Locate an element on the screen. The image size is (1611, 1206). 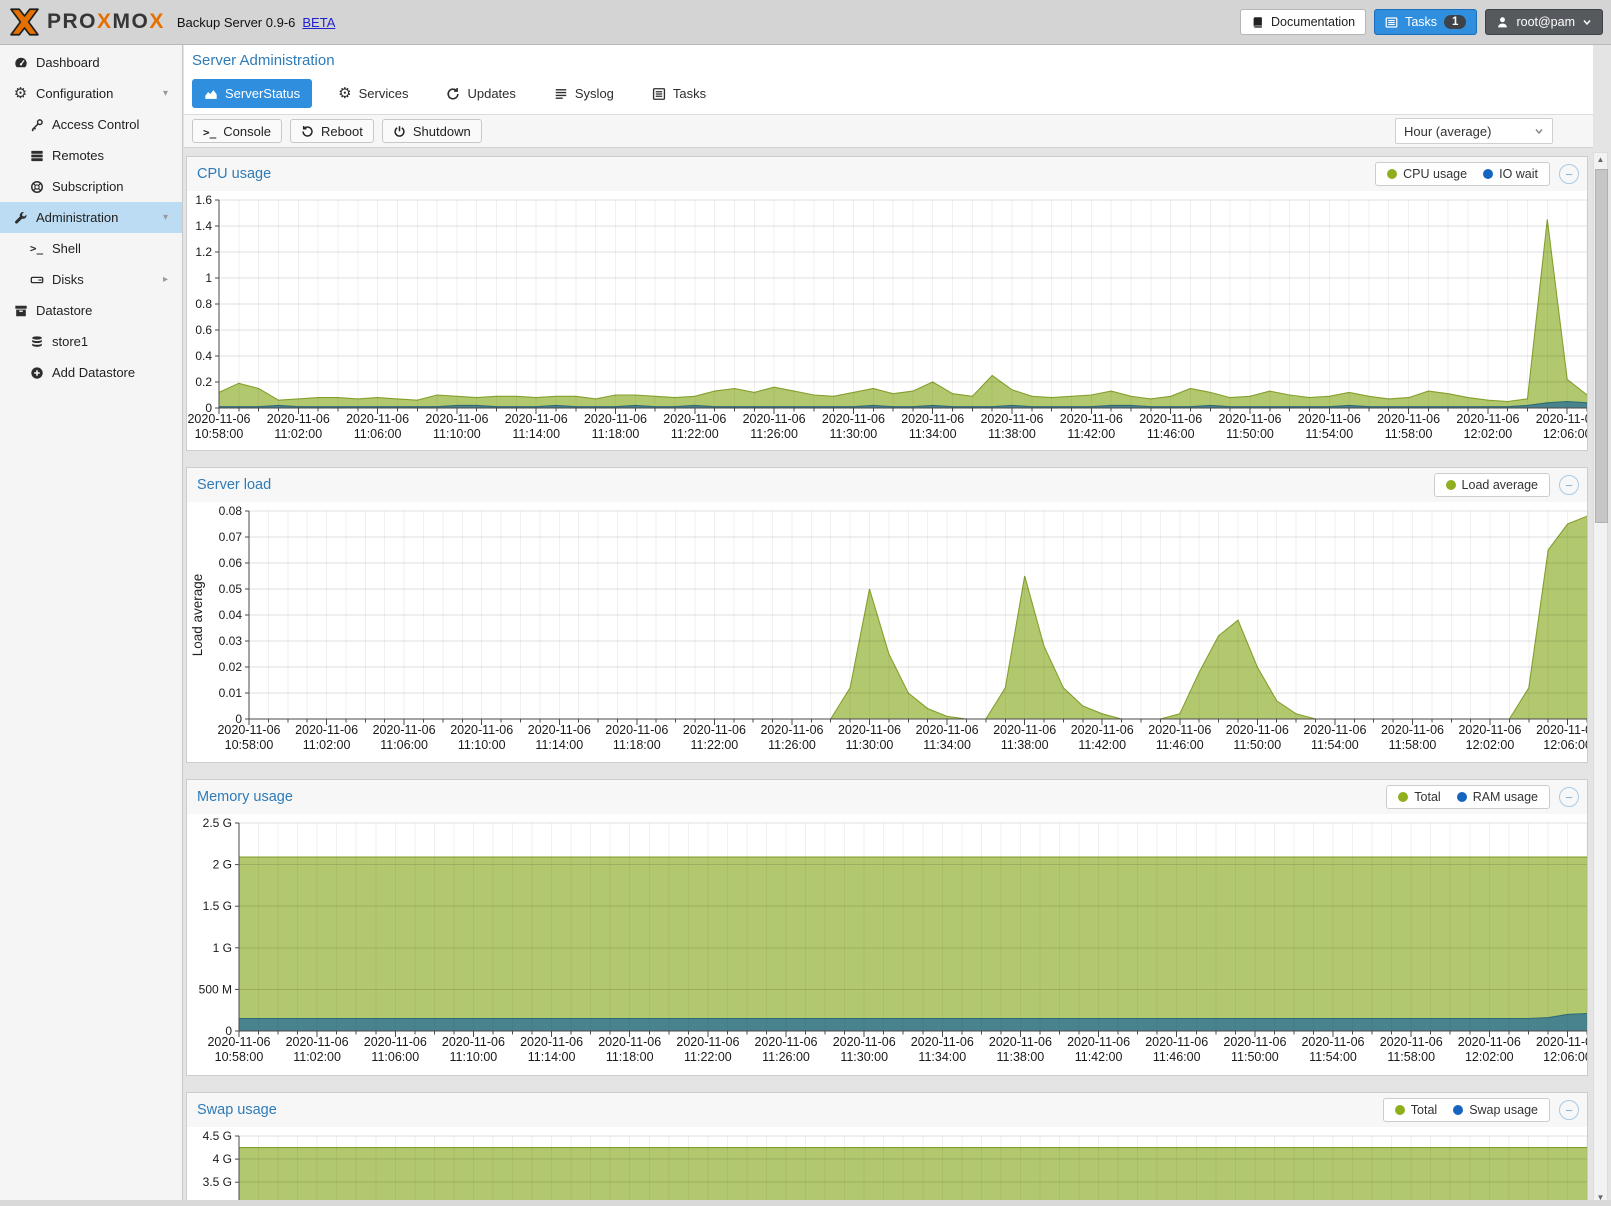
timeframe-select: Hour (average) is located at coordinates (1474, 131).